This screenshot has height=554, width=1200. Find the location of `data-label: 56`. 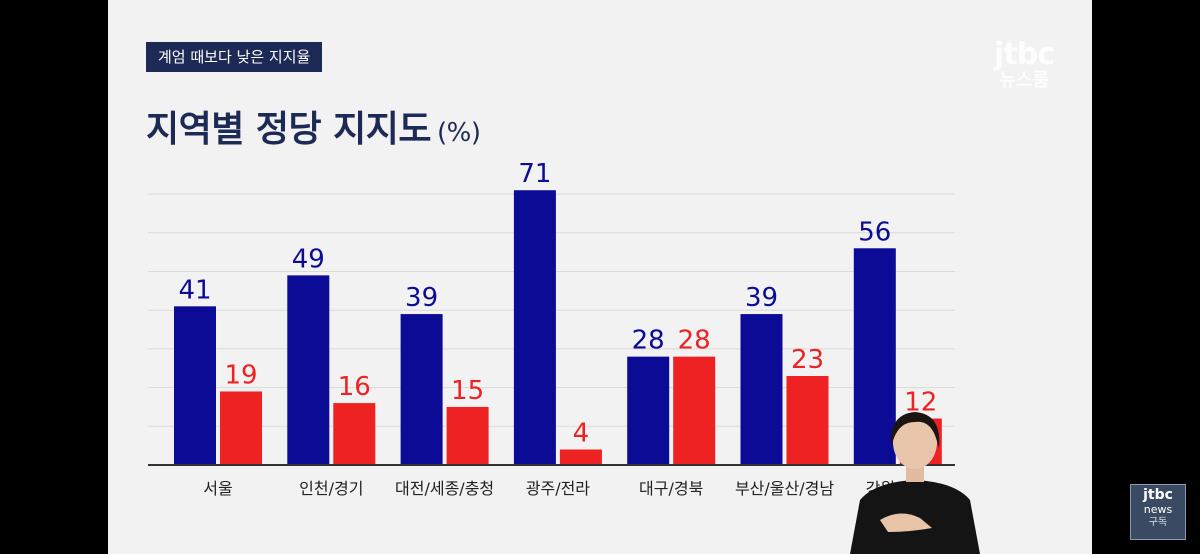

data-label: 56 is located at coordinates (874, 232).